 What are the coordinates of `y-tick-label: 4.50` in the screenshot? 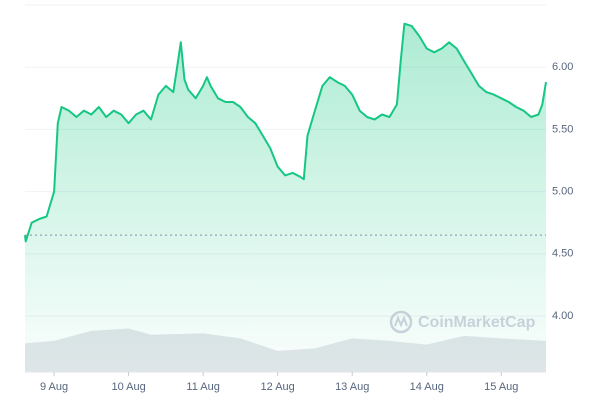 It's located at (562, 254).